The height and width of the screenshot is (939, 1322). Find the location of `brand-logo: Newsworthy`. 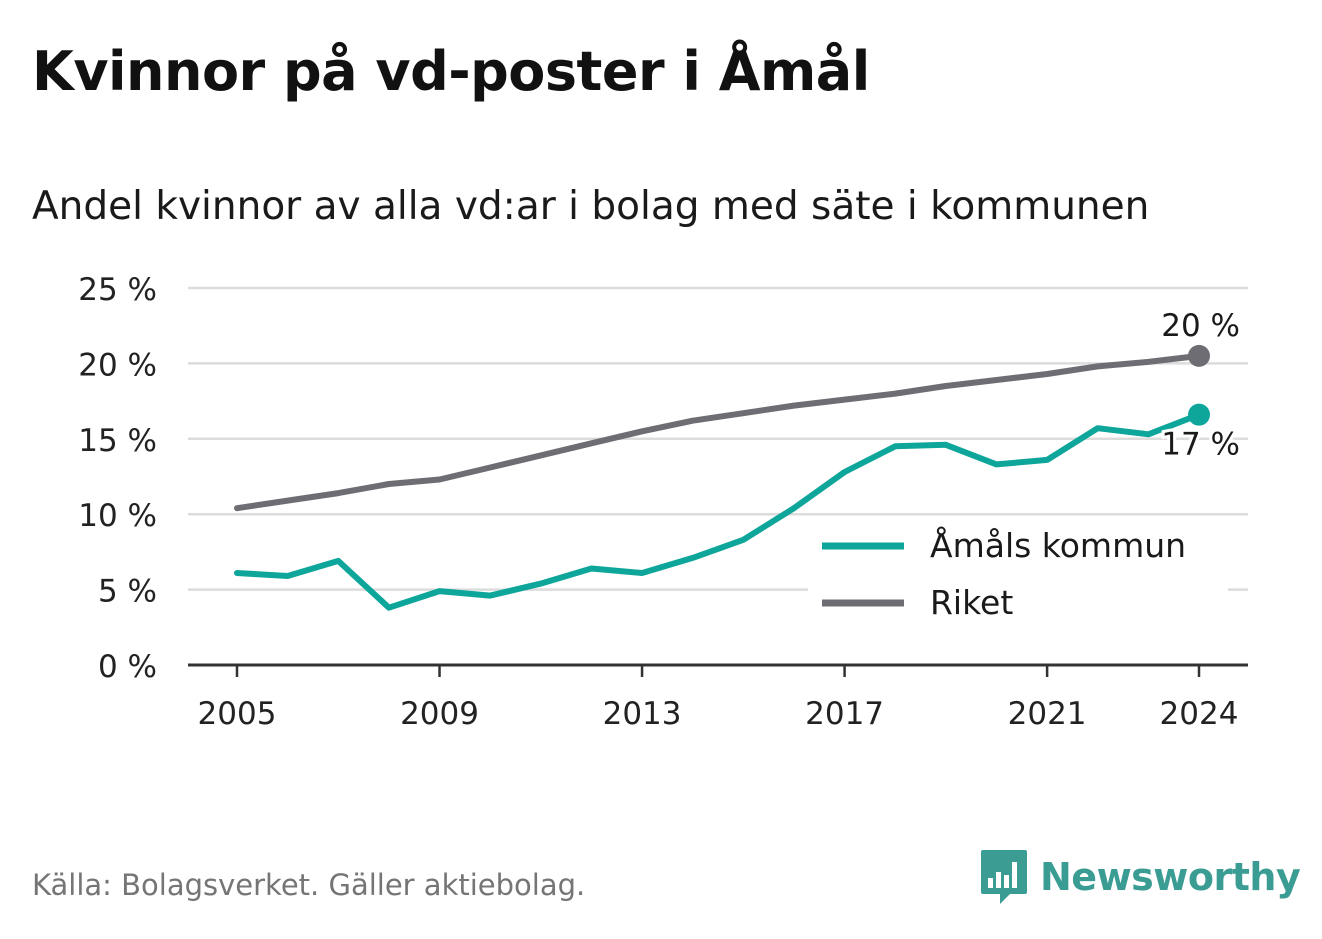

brand-logo: Newsworthy is located at coordinates (1140, 877).